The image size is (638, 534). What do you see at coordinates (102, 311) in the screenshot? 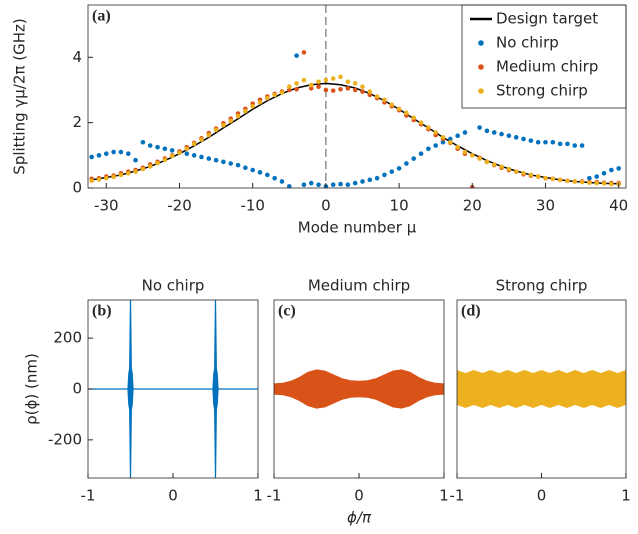
I see `panel-label: (b)` at bounding box center [102, 311].